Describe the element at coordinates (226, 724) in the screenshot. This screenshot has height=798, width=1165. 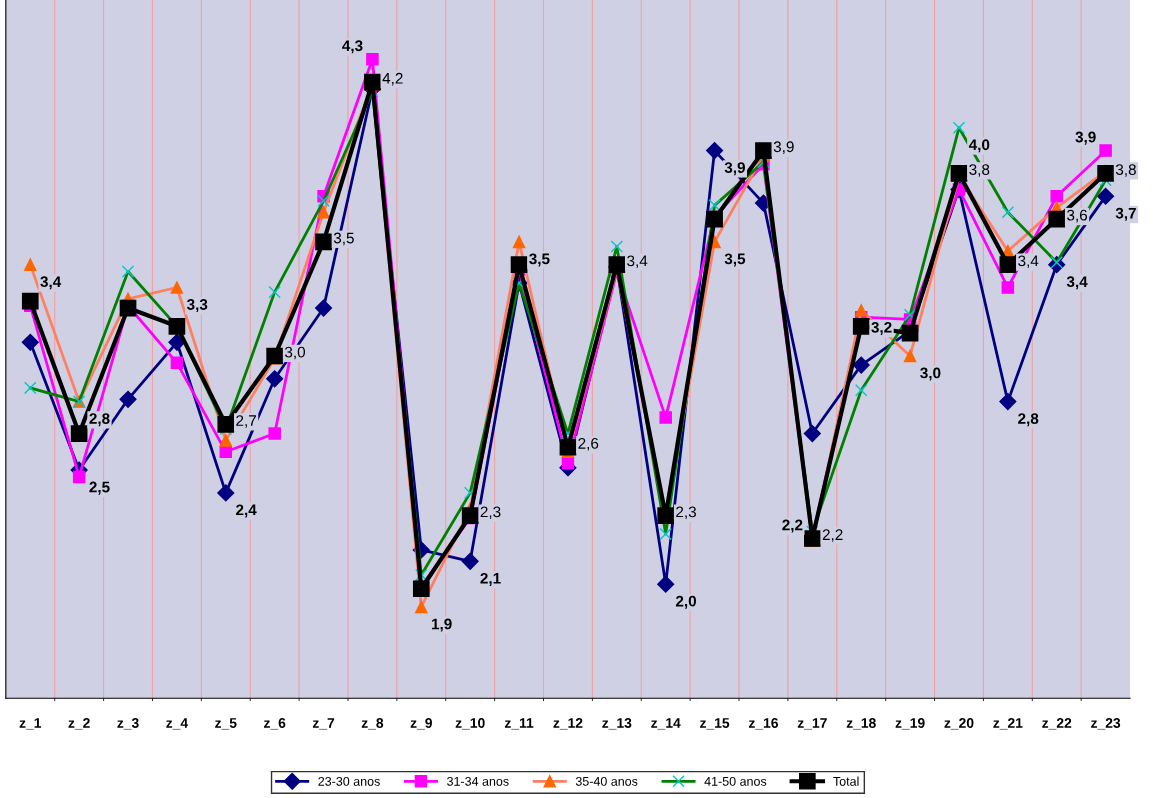
I see `x-tick-label: z_5` at that location.